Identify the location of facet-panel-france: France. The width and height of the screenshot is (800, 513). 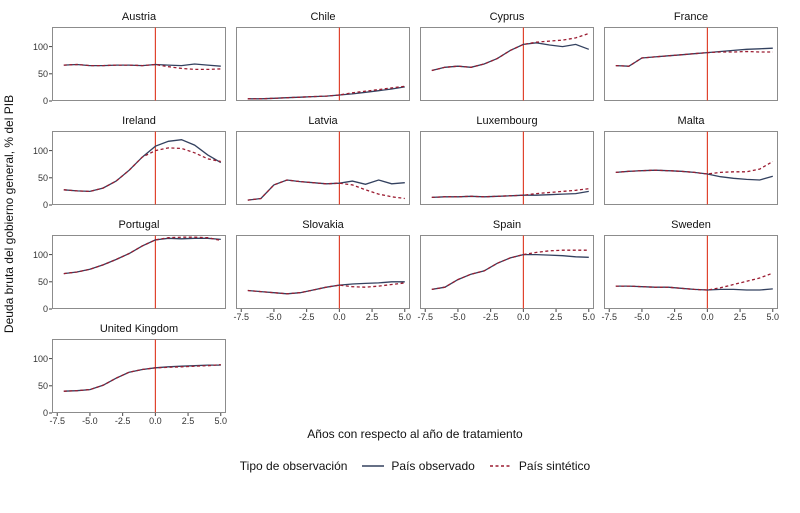
(691, 55).